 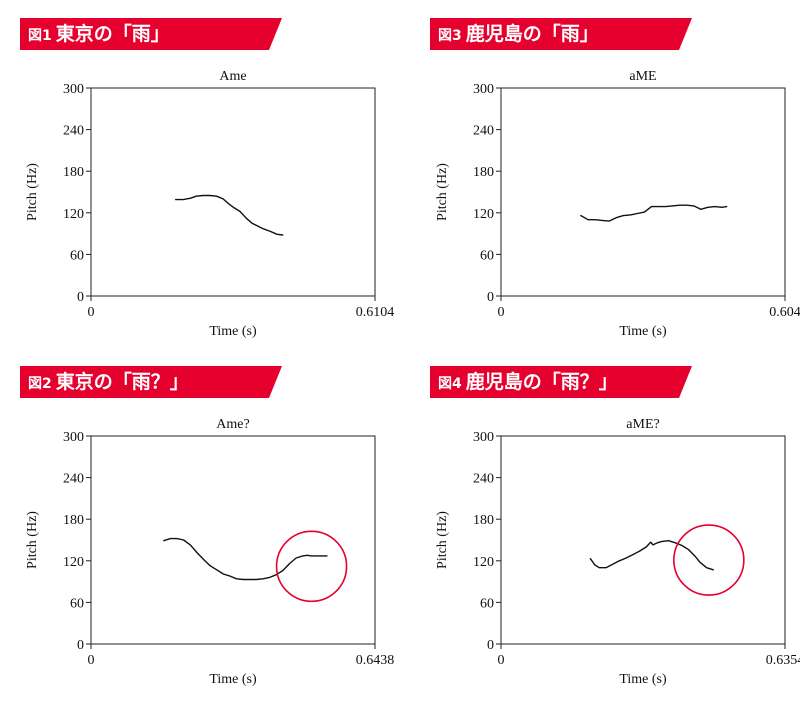 I want to click on chart-title: aME, so click(x=642, y=76).